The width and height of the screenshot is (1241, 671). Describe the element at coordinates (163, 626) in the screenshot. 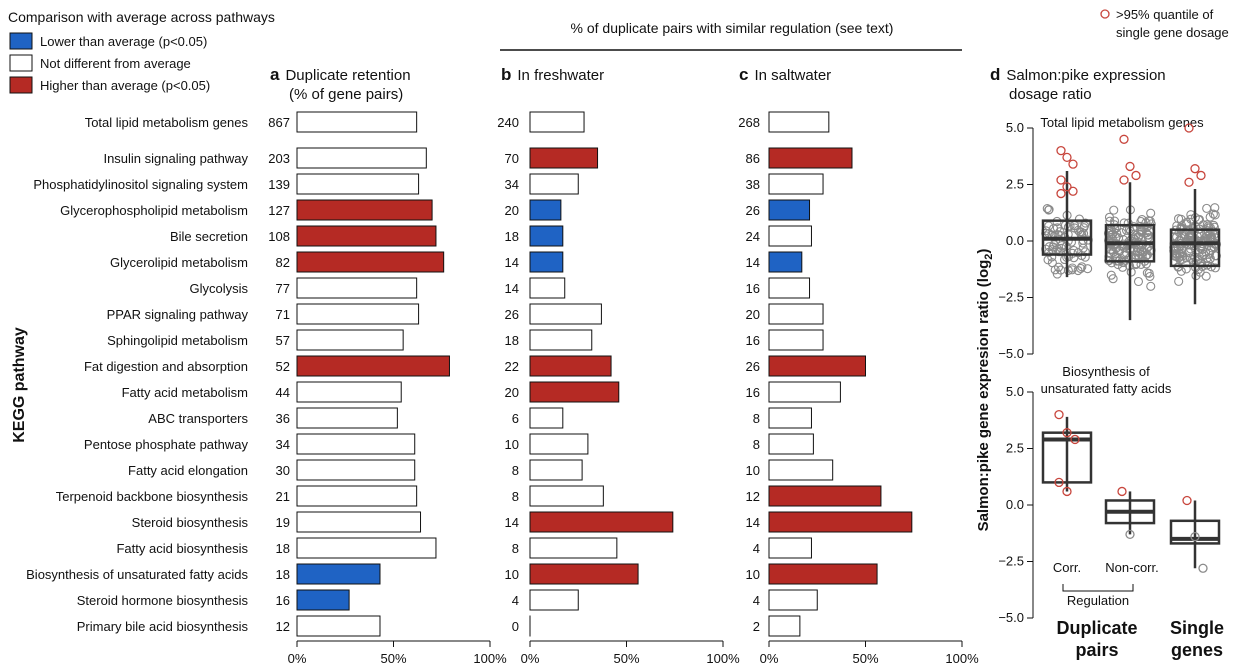

I see `category-label: Primary bile acid biosynthesis` at that location.